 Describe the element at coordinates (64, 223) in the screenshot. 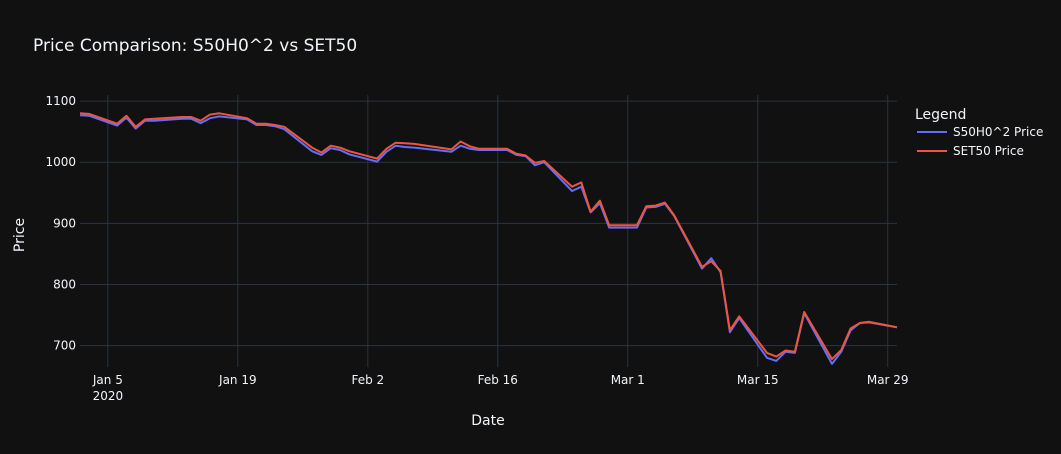

I see `y-tick-label: 900` at that location.